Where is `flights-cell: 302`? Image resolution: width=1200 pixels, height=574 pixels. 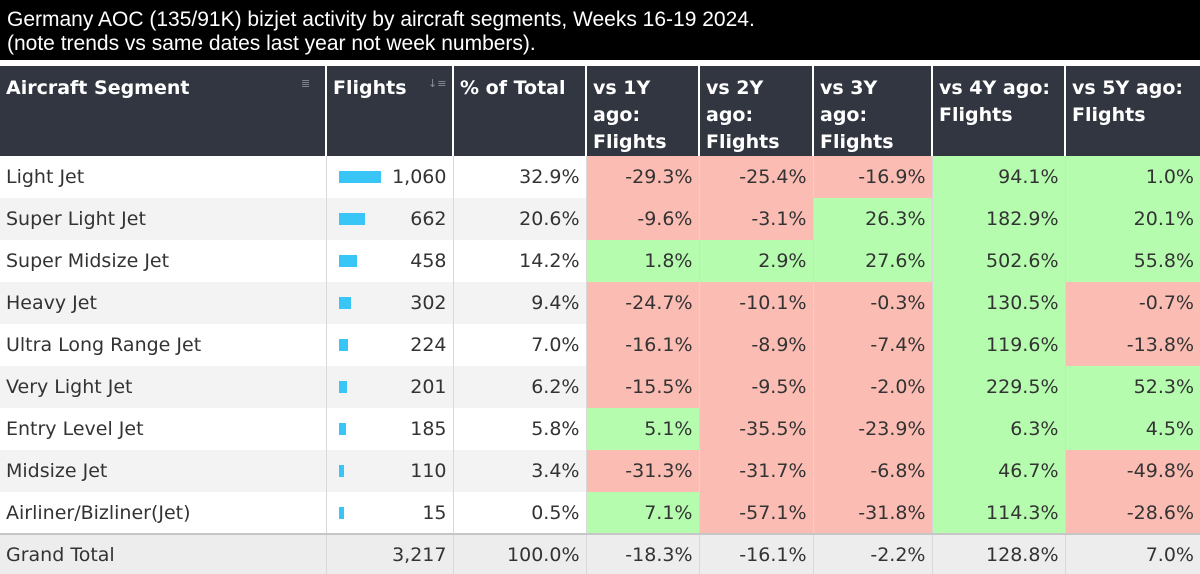 flights-cell: 302 is located at coordinates (390, 303).